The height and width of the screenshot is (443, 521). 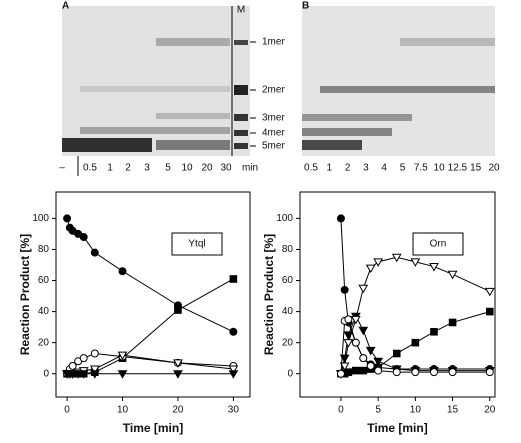 I want to click on annotation: Ytql, so click(x=196, y=244).